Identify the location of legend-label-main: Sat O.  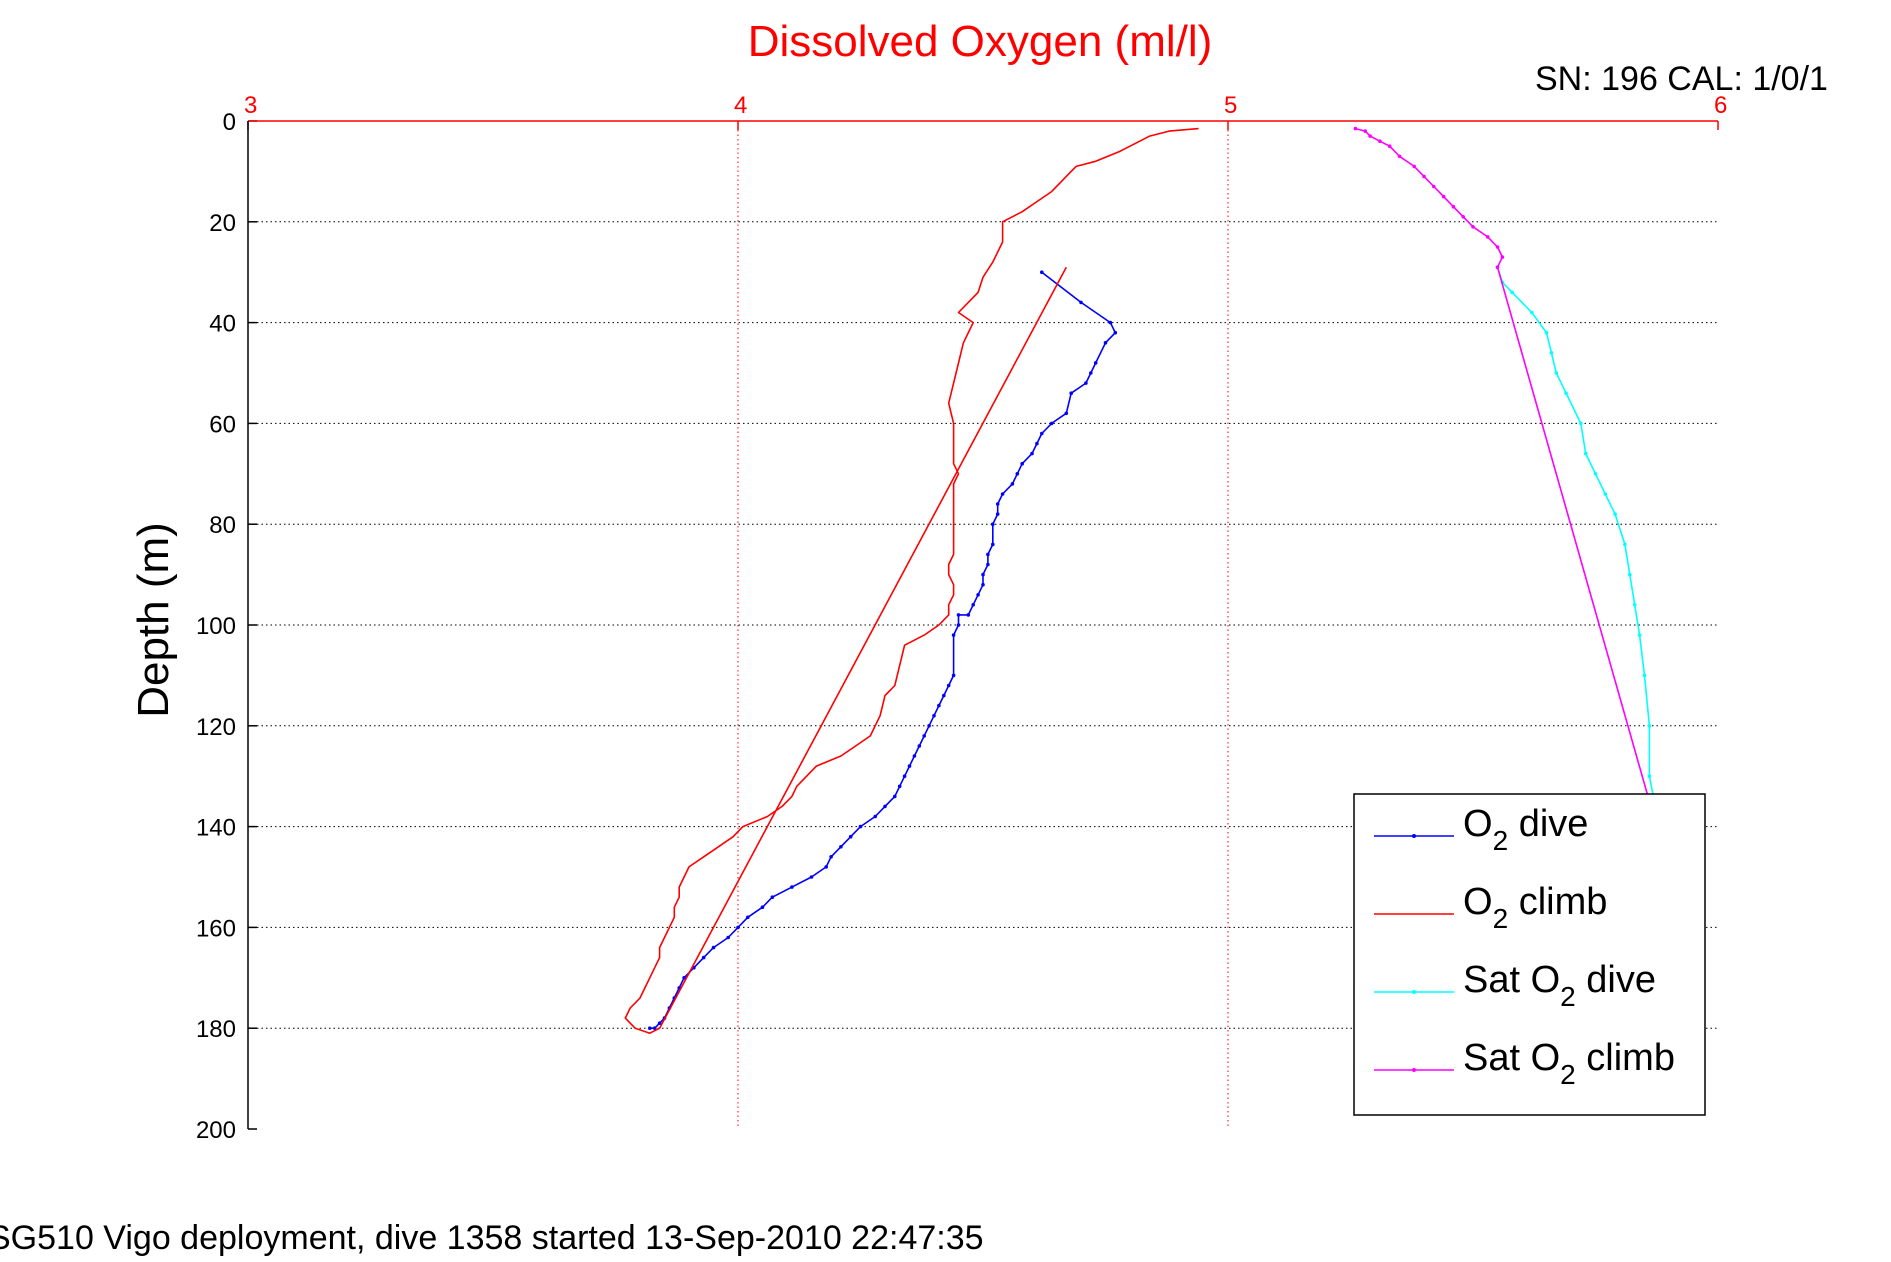
(1511, 980).